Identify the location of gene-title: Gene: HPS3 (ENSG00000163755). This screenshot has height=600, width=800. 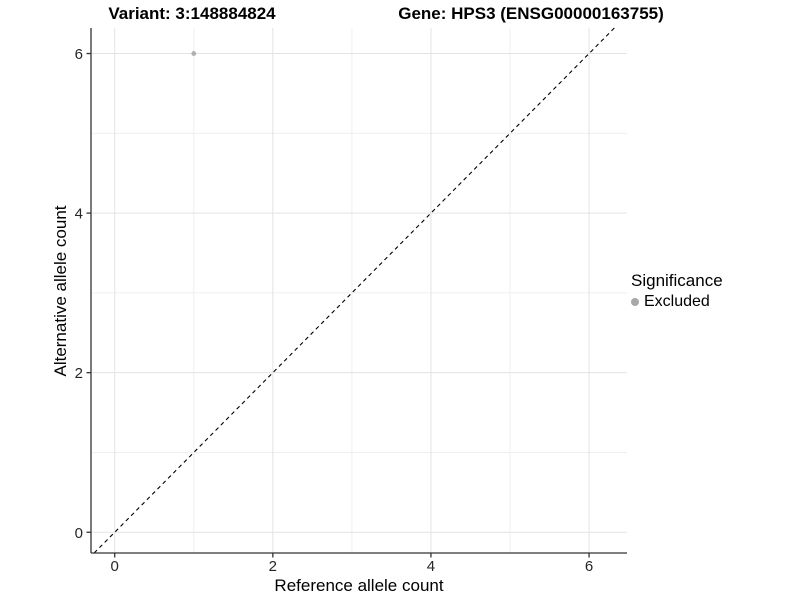
(531, 13).